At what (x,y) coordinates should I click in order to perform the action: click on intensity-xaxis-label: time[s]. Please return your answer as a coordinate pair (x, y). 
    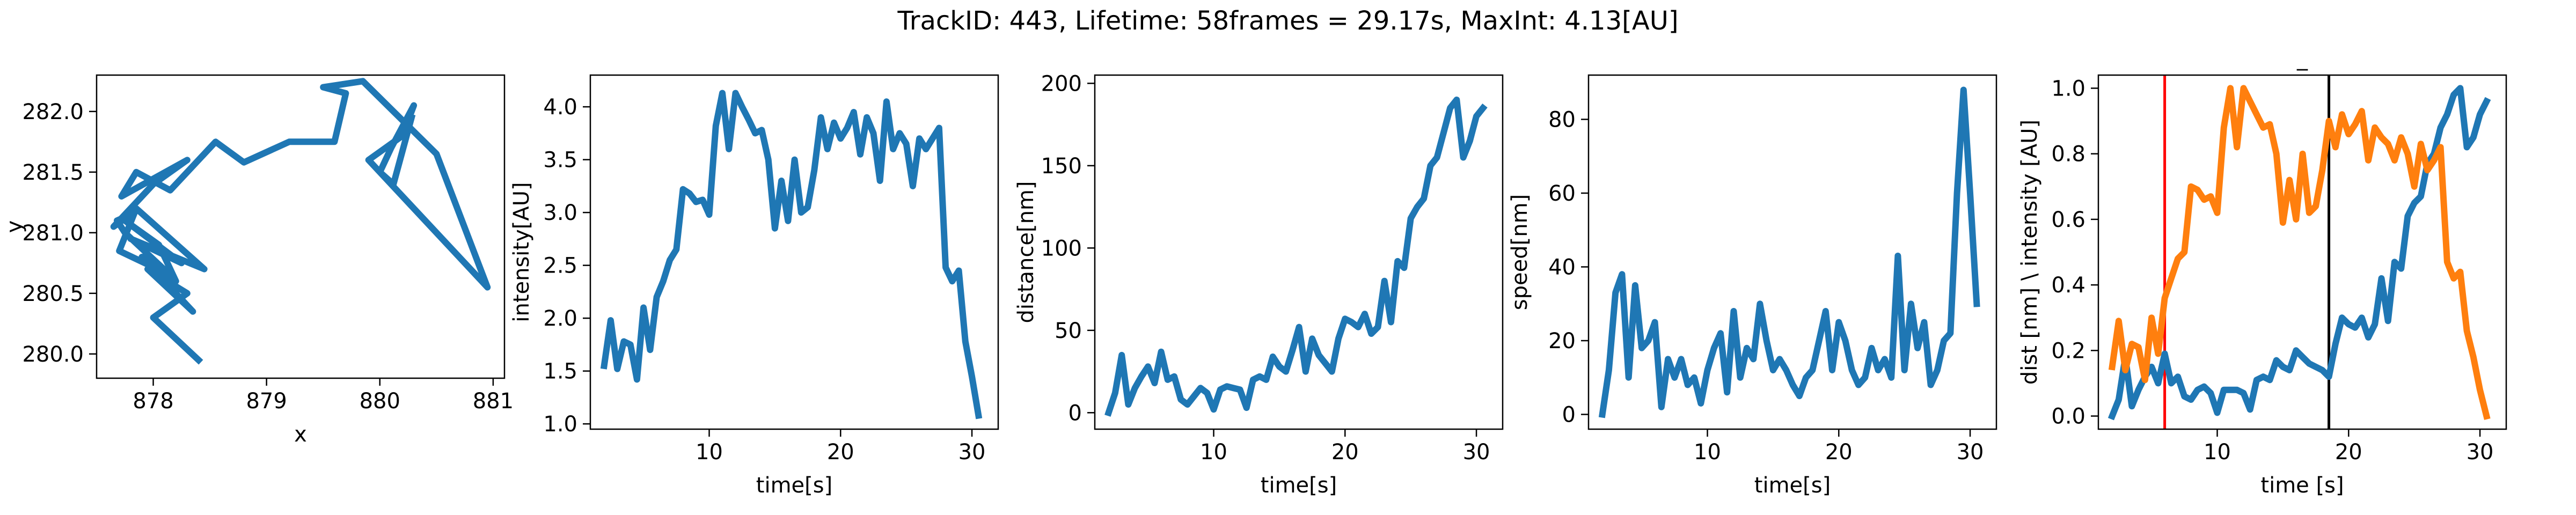
    Looking at the image, I should click on (794, 486).